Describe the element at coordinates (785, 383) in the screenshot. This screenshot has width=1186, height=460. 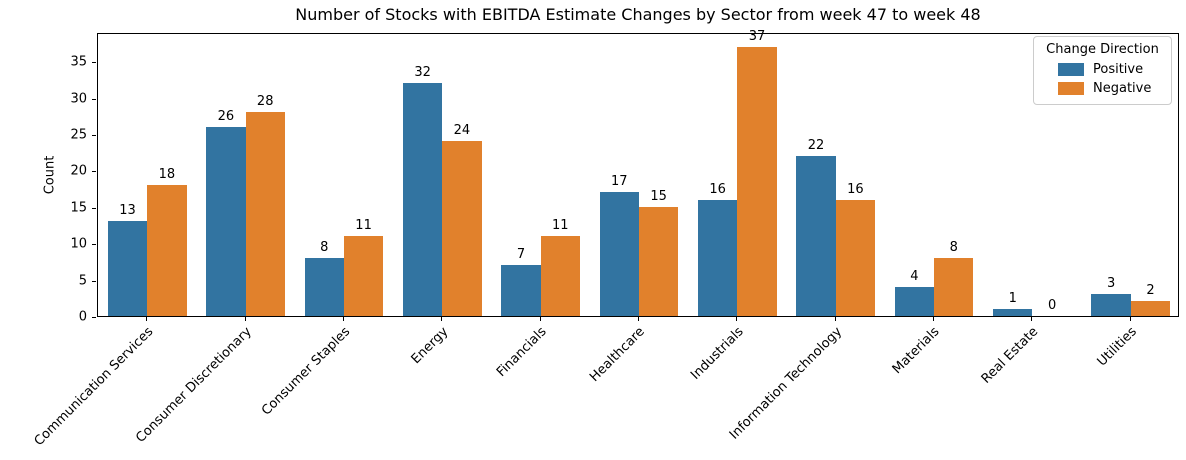
I see `x-tick-label-information-technology: Information Technology` at that location.